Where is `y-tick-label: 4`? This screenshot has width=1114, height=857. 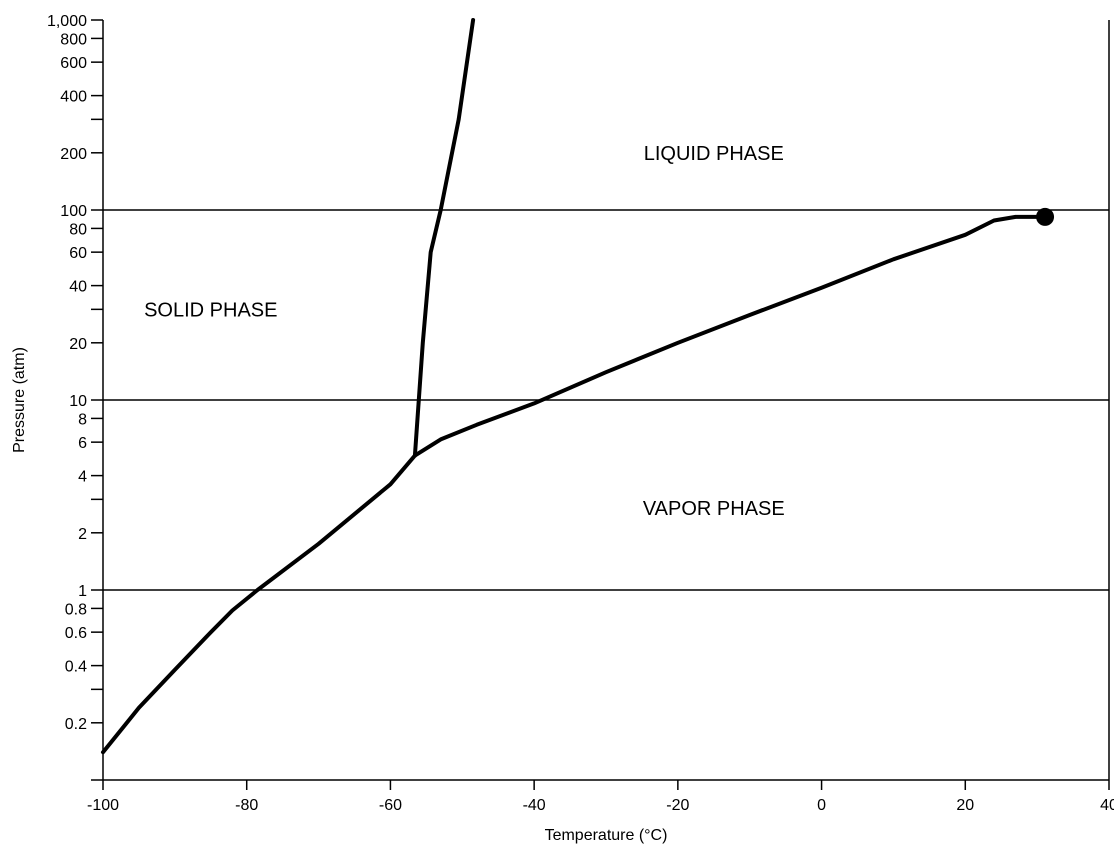 y-tick-label: 4 is located at coordinates (82, 477).